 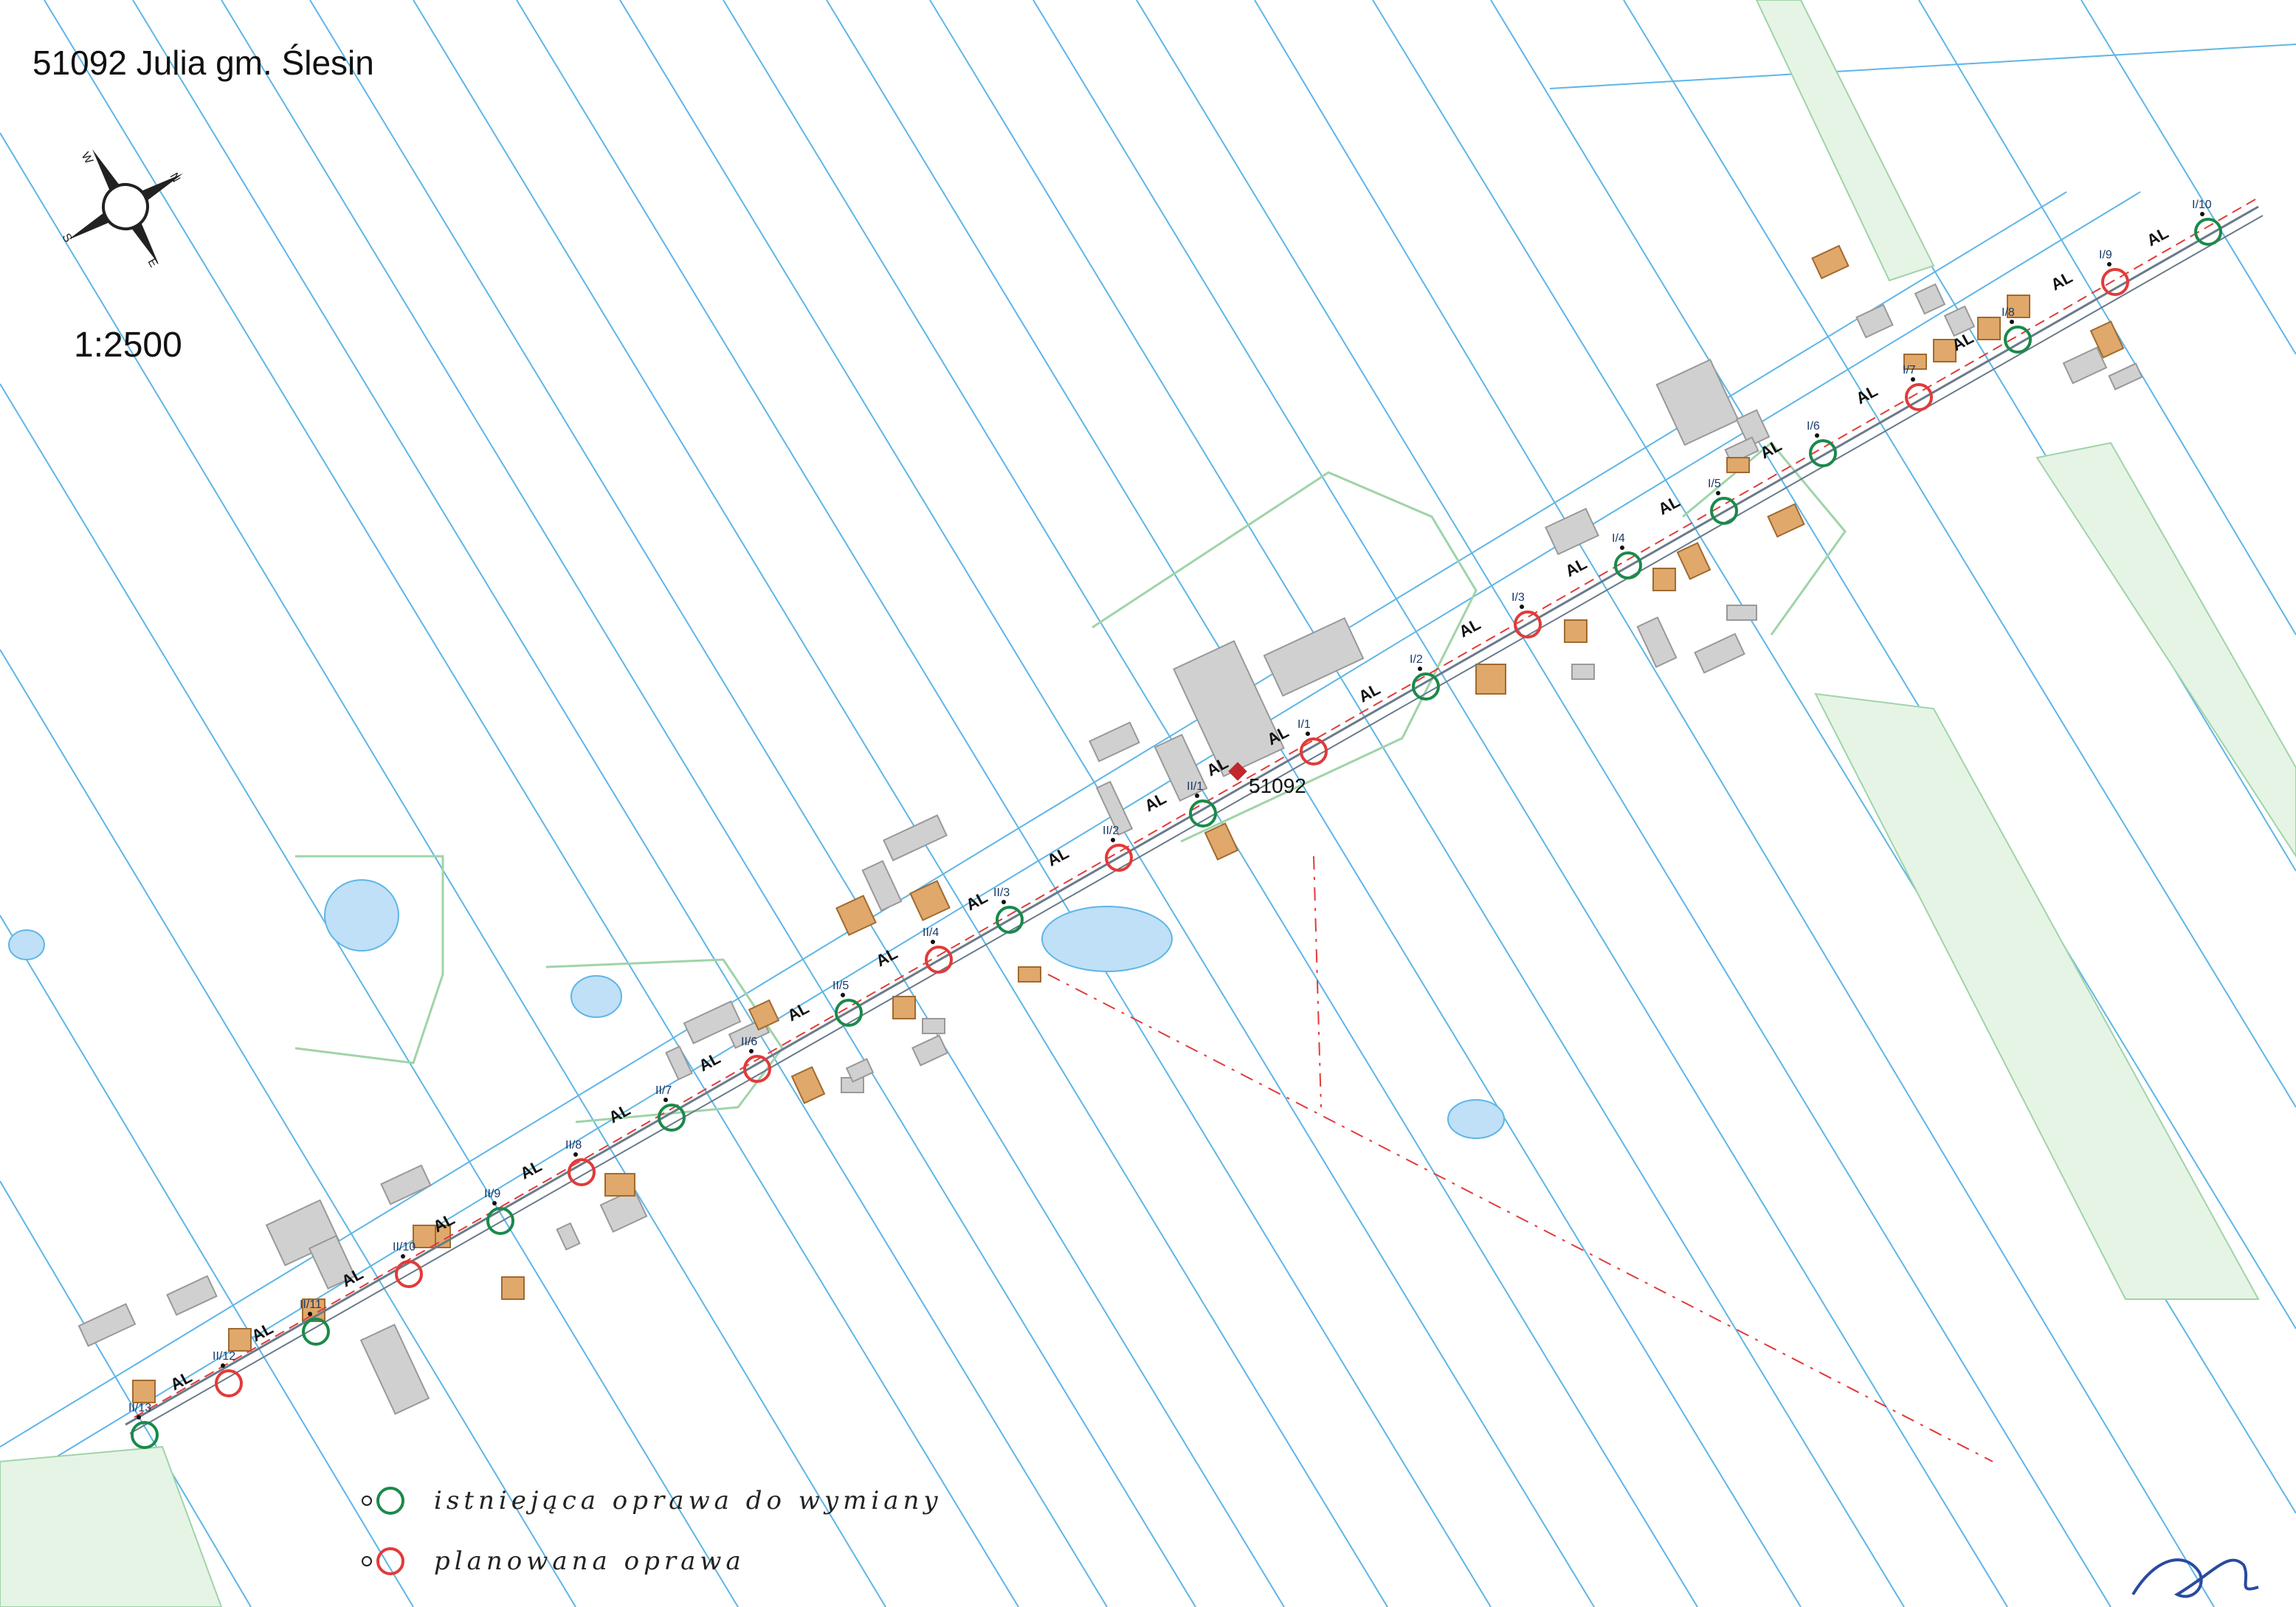 I want to click on planned-lamp-icon, so click(x=390, y=1561).